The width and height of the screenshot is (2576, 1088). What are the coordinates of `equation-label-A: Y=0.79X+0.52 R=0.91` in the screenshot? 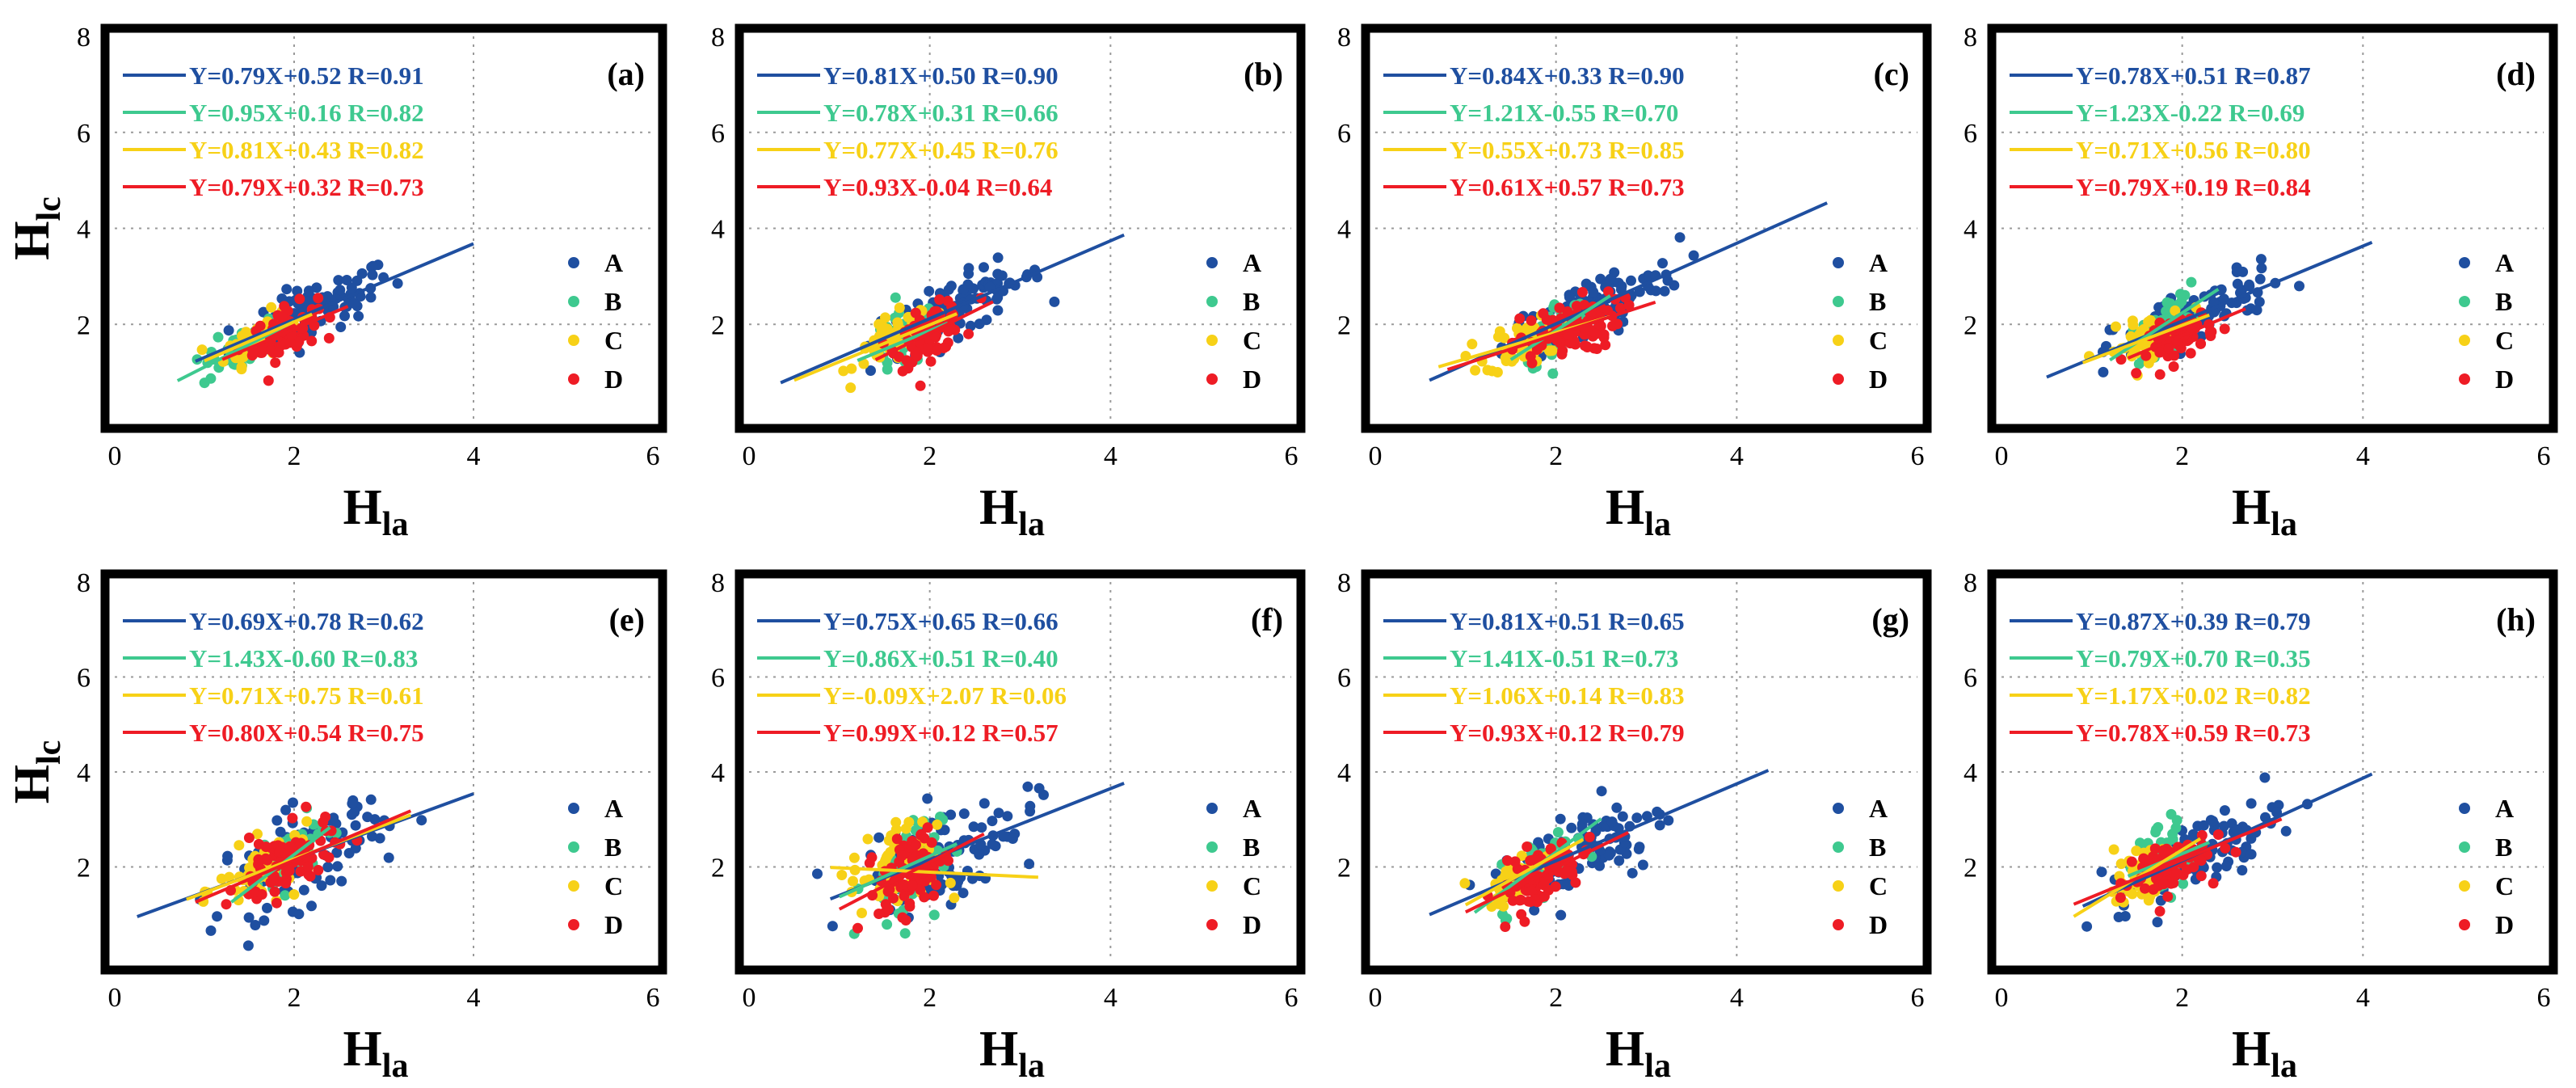 It's located at (306, 75).